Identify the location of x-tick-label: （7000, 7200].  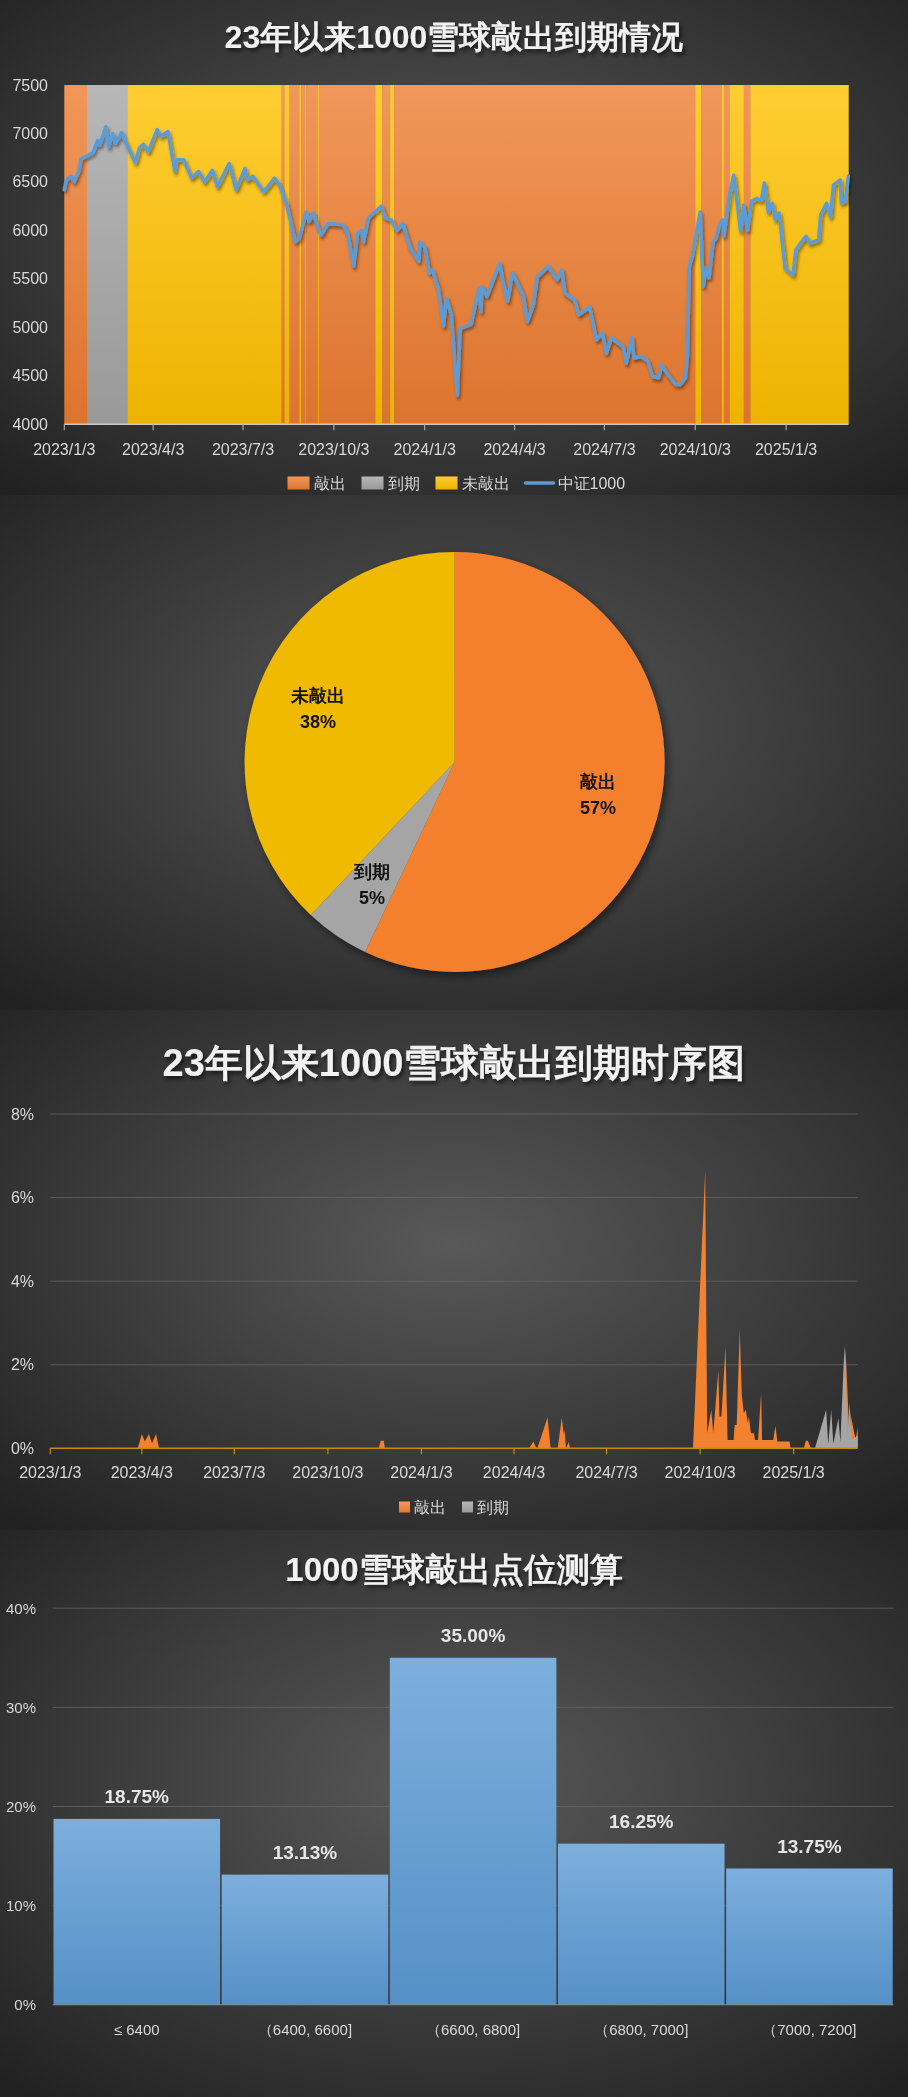
(809, 2029).